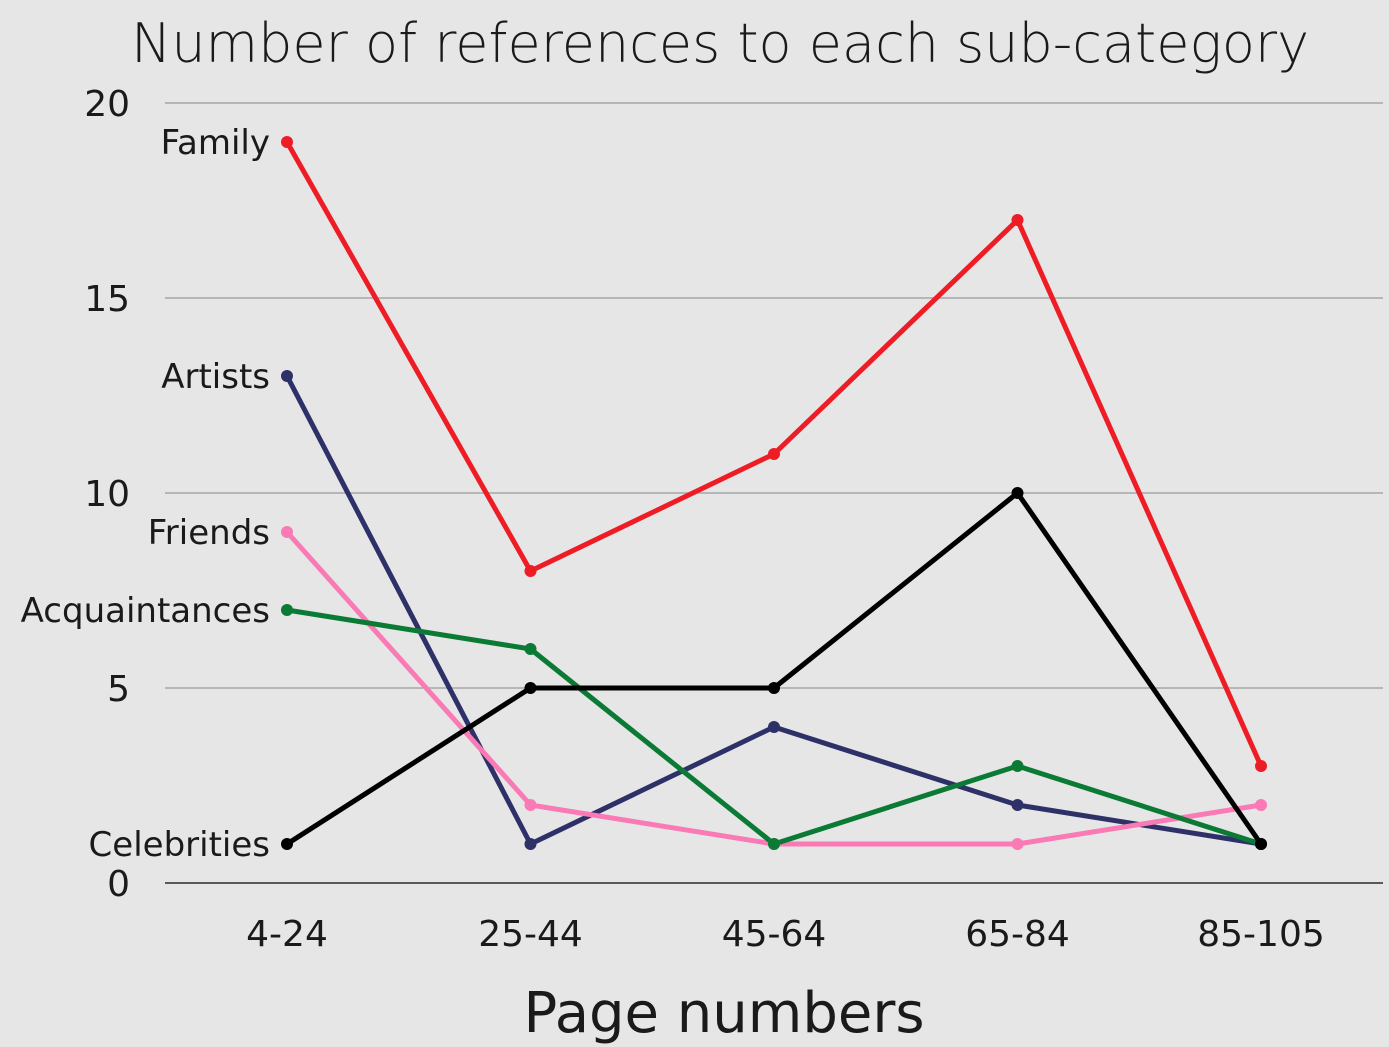 The height and width of the screenshot is (1047, 1389). I want to click on y-tick-label-15: 15, so click(107, 299).